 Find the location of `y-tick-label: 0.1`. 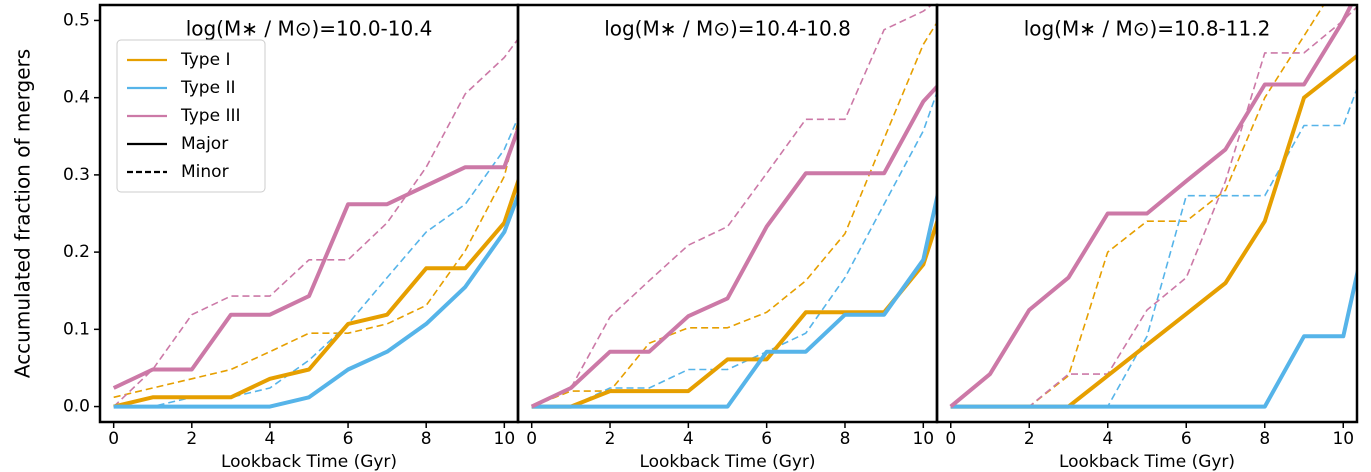

y-tick-label: 0.1 is located at coordinates (76, 329).